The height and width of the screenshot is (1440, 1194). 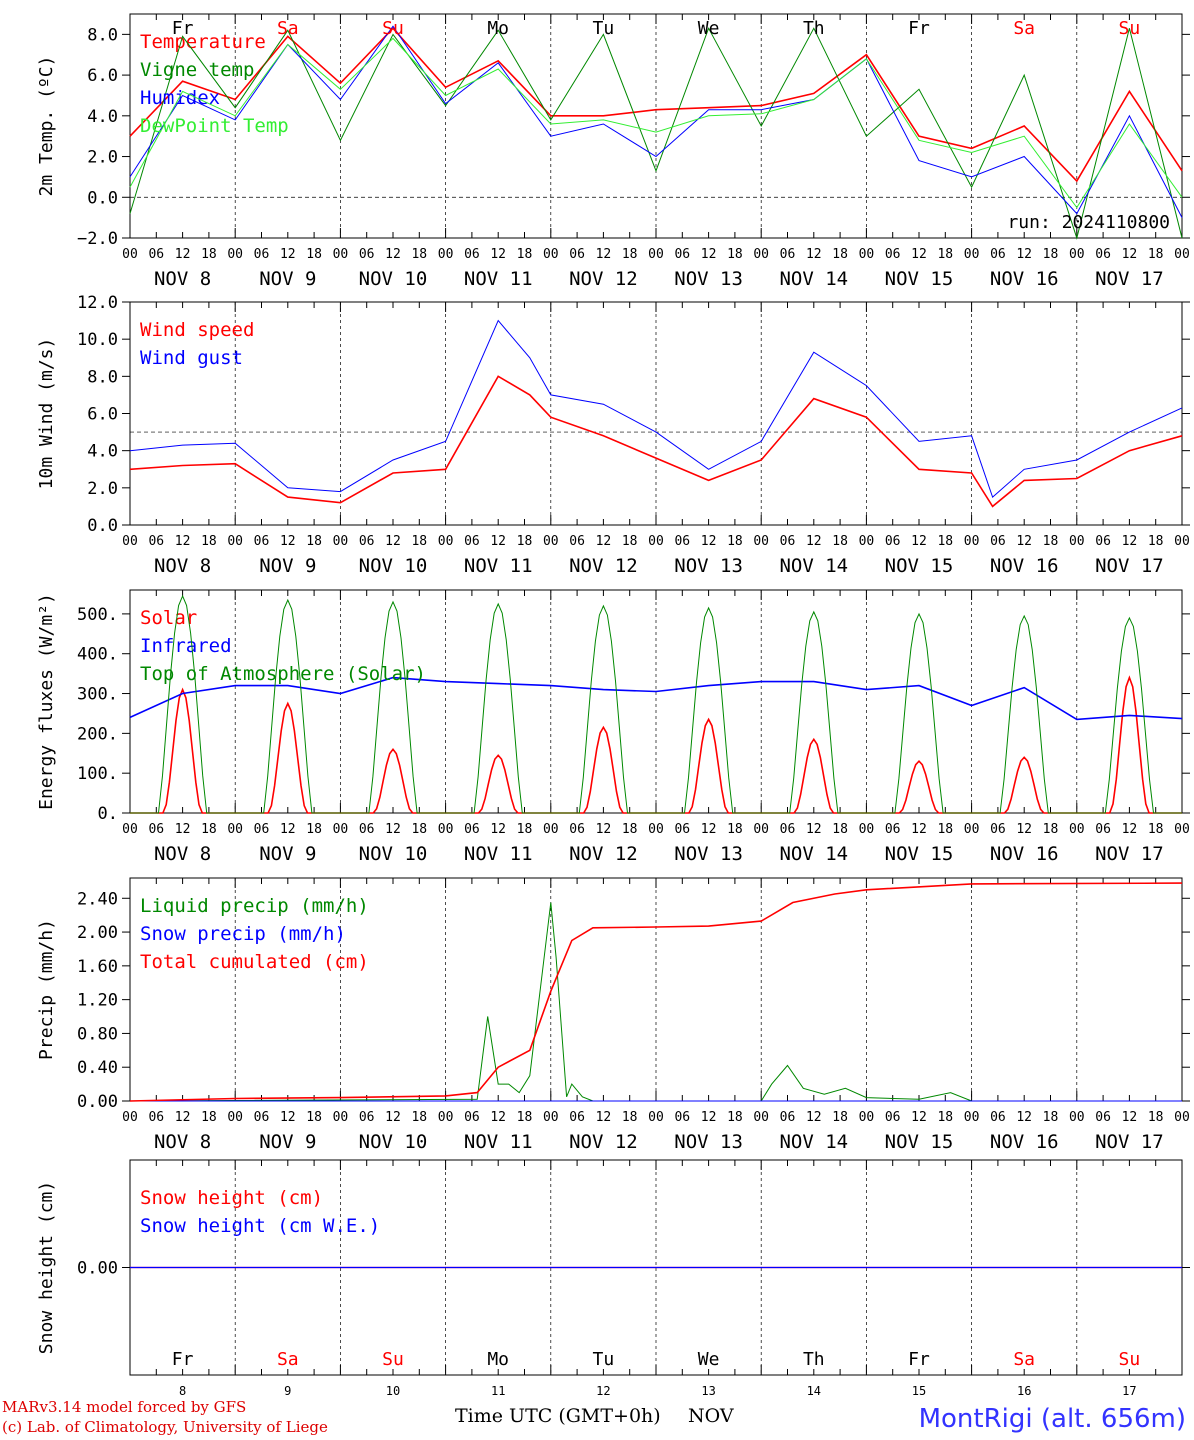 I want to click on legend-entry: Solar, so click(x=168, y=618).